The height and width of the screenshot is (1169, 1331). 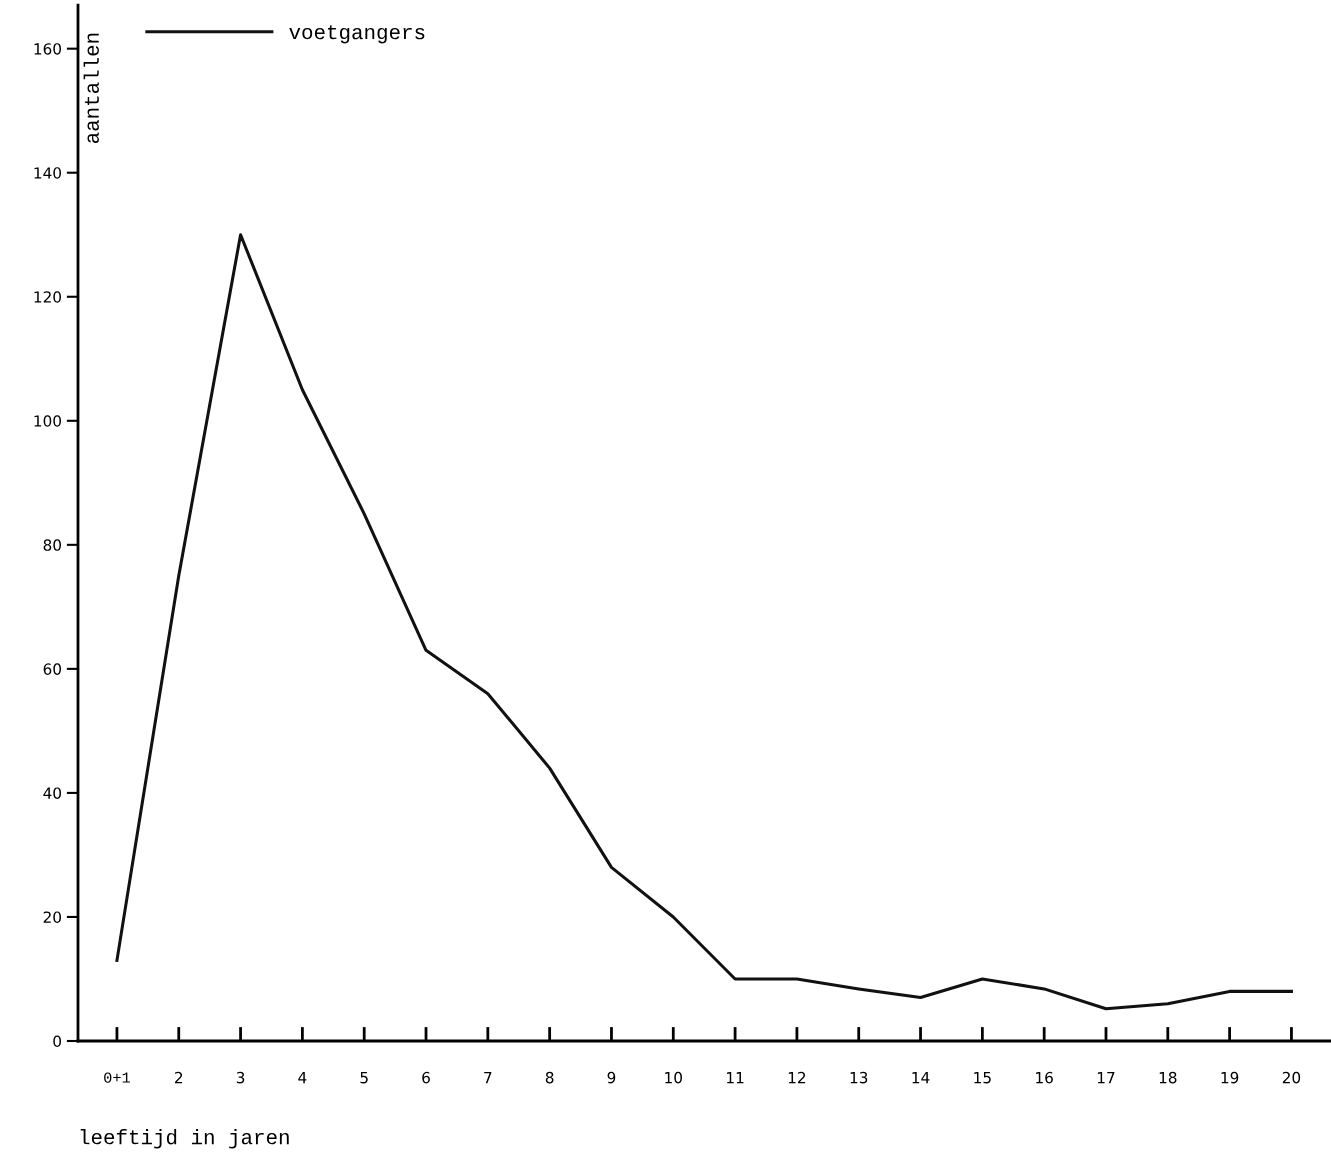 What do you see at coordinates (240, 1077) in the screenshot?
I see `x-tick-label: 3` at bounding box center [240, 1077].